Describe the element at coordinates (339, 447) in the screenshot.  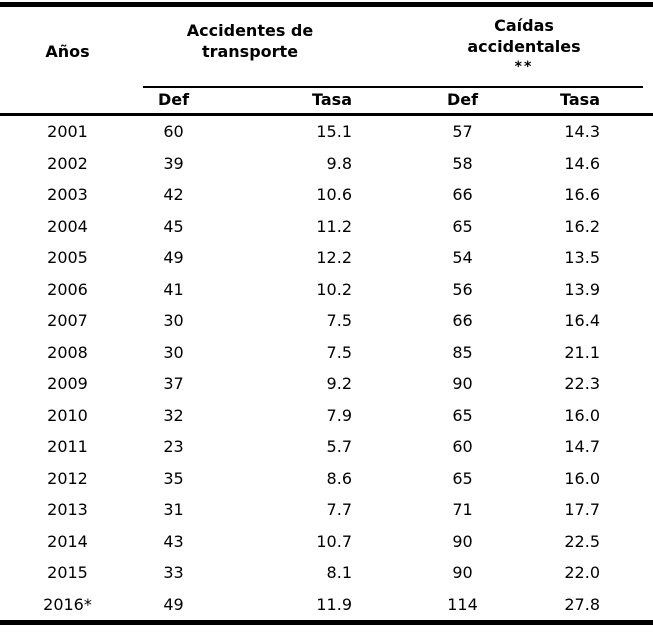
I see `transport-tasa-cell: 5.7` at that location.